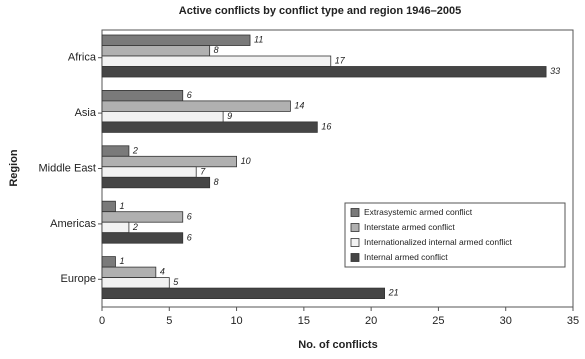 This screenshot has height=359, width=585. What do you see at coordinates (169, 321) in the screenshot?
I see `x-tick-label: 5` at bounding box center [169, 321].